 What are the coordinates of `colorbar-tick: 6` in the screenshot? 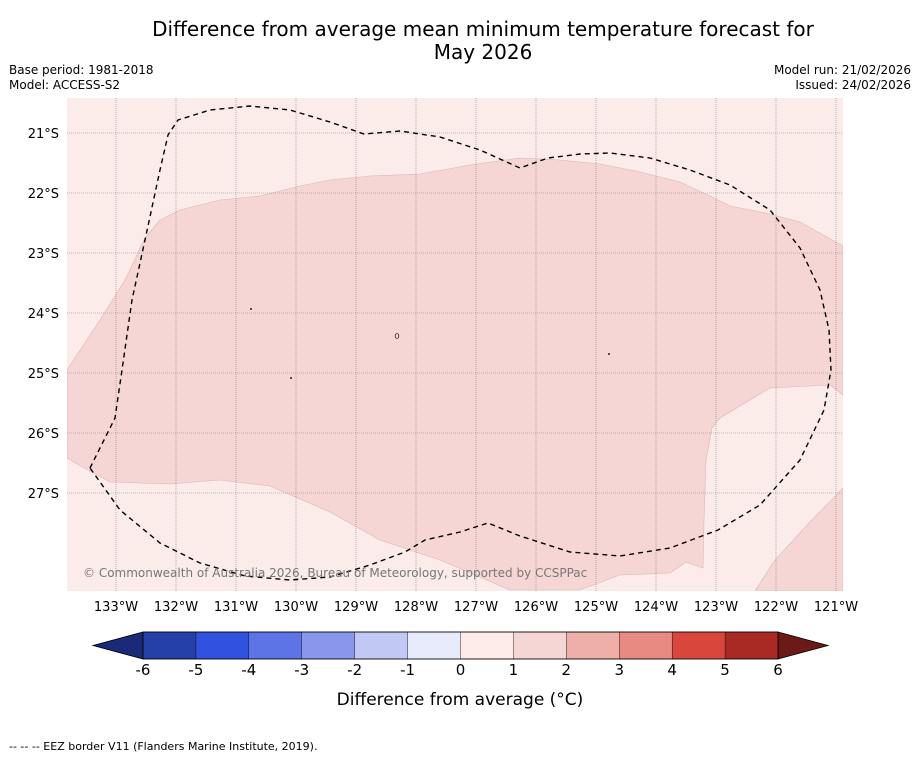 It's located at (778, 670).